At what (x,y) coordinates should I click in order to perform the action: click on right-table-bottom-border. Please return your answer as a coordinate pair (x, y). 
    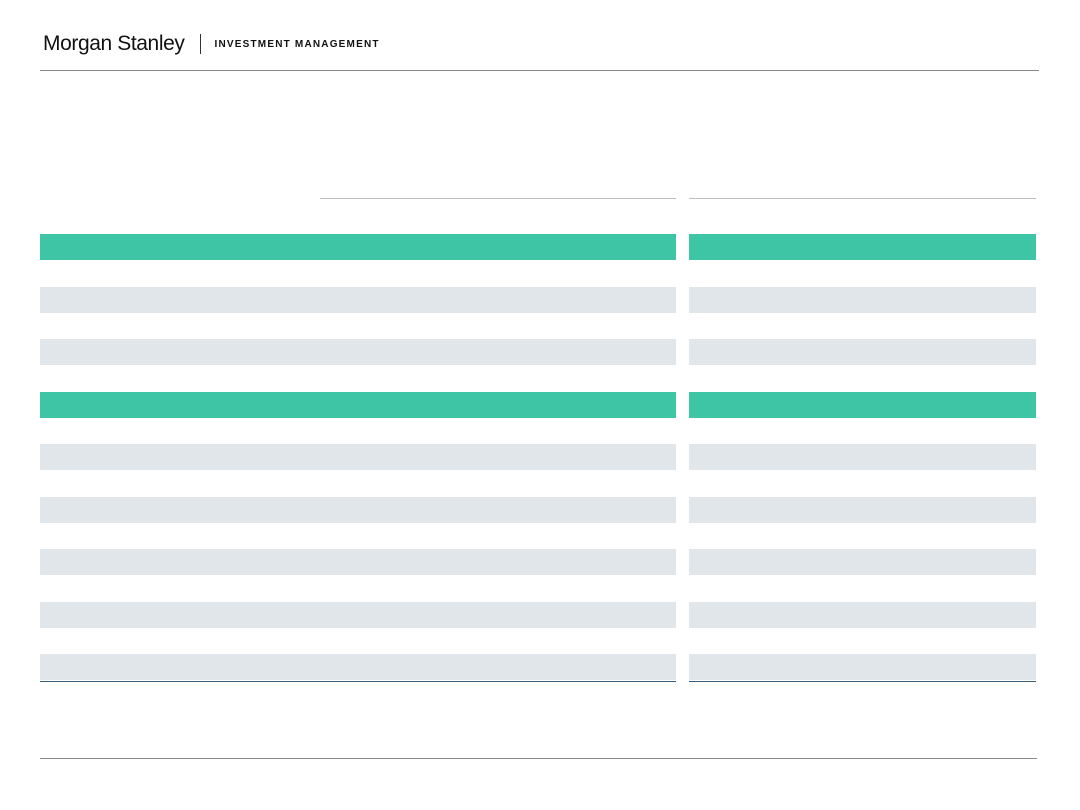
    Looking at the image, I should click on (862, 681).